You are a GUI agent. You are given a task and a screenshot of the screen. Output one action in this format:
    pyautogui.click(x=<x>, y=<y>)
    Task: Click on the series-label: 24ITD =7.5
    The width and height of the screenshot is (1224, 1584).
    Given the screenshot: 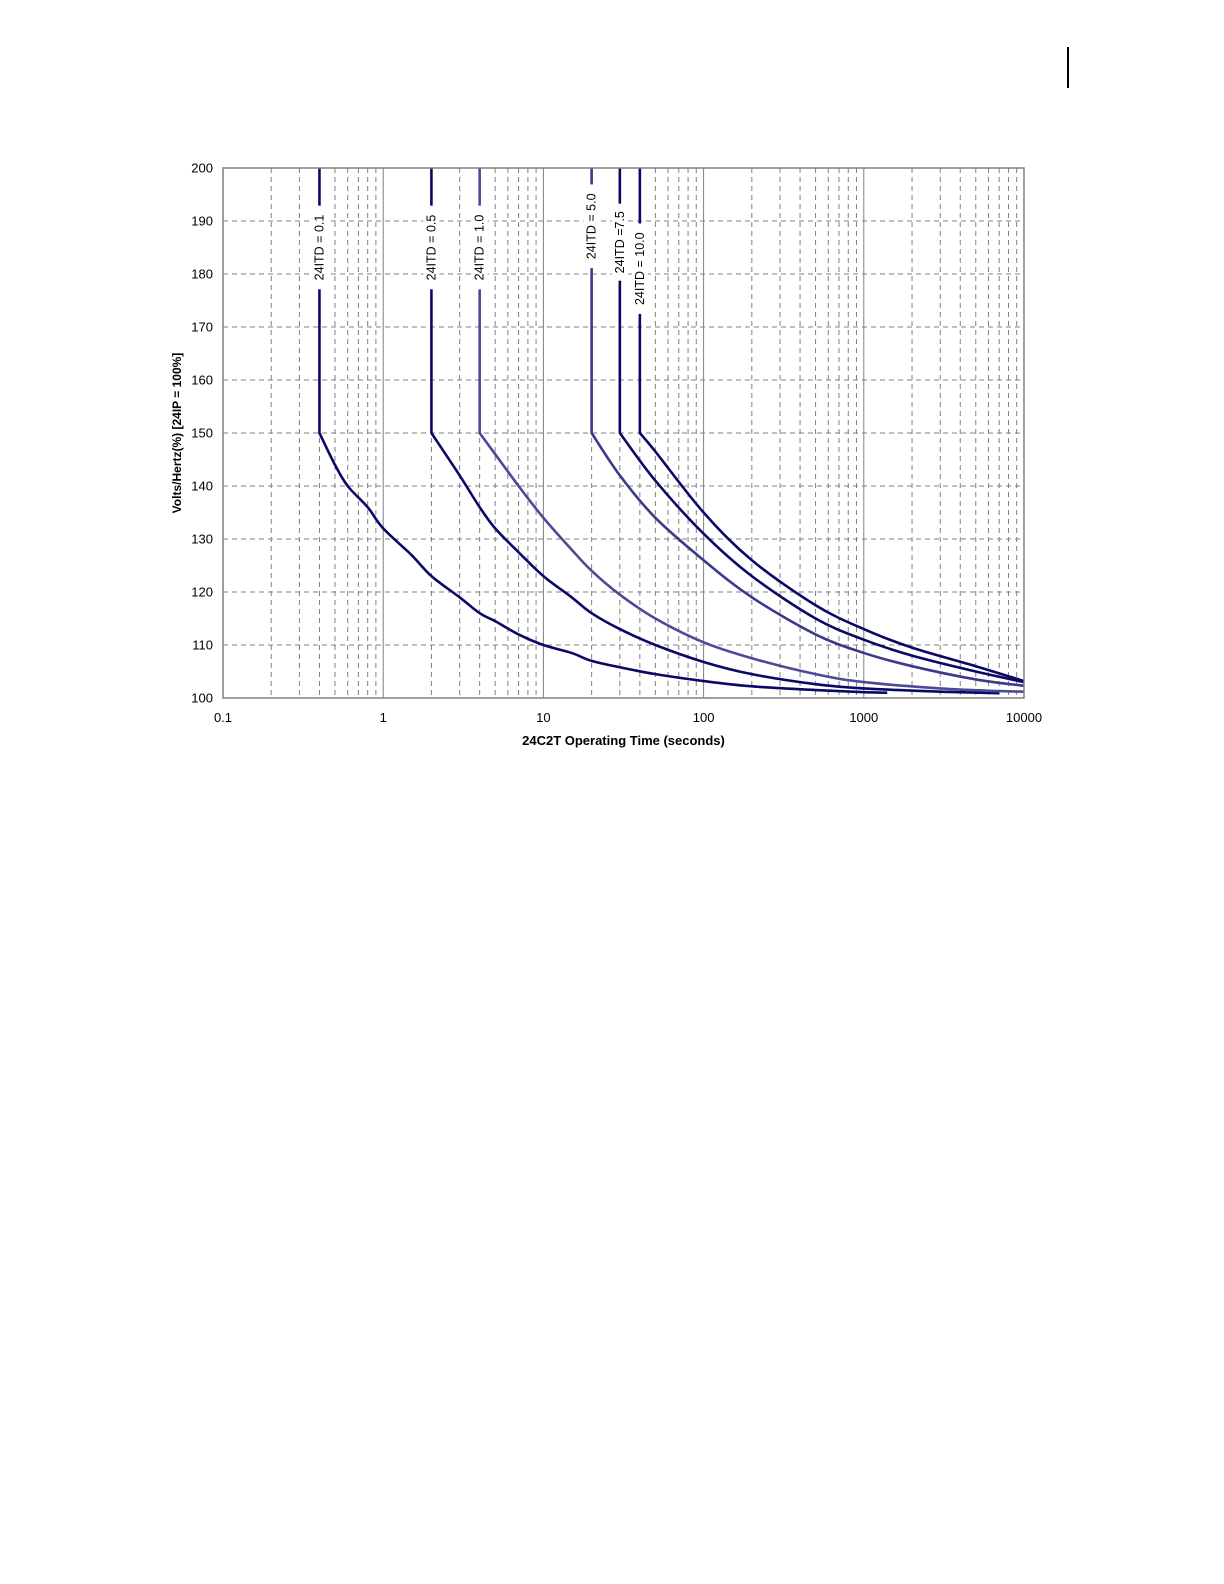 What is the action you would take?
    pyautogui.click(x=620, y=242)
    